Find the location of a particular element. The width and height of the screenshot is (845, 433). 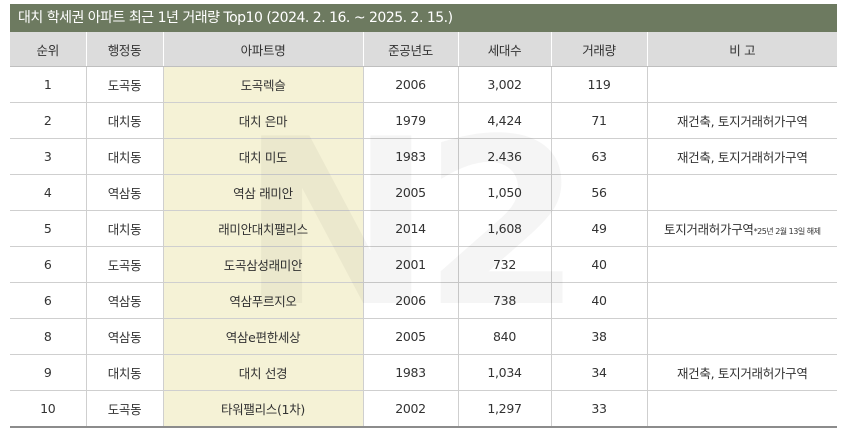

cell-households: 1,050 is located at coordinates (504, 192).